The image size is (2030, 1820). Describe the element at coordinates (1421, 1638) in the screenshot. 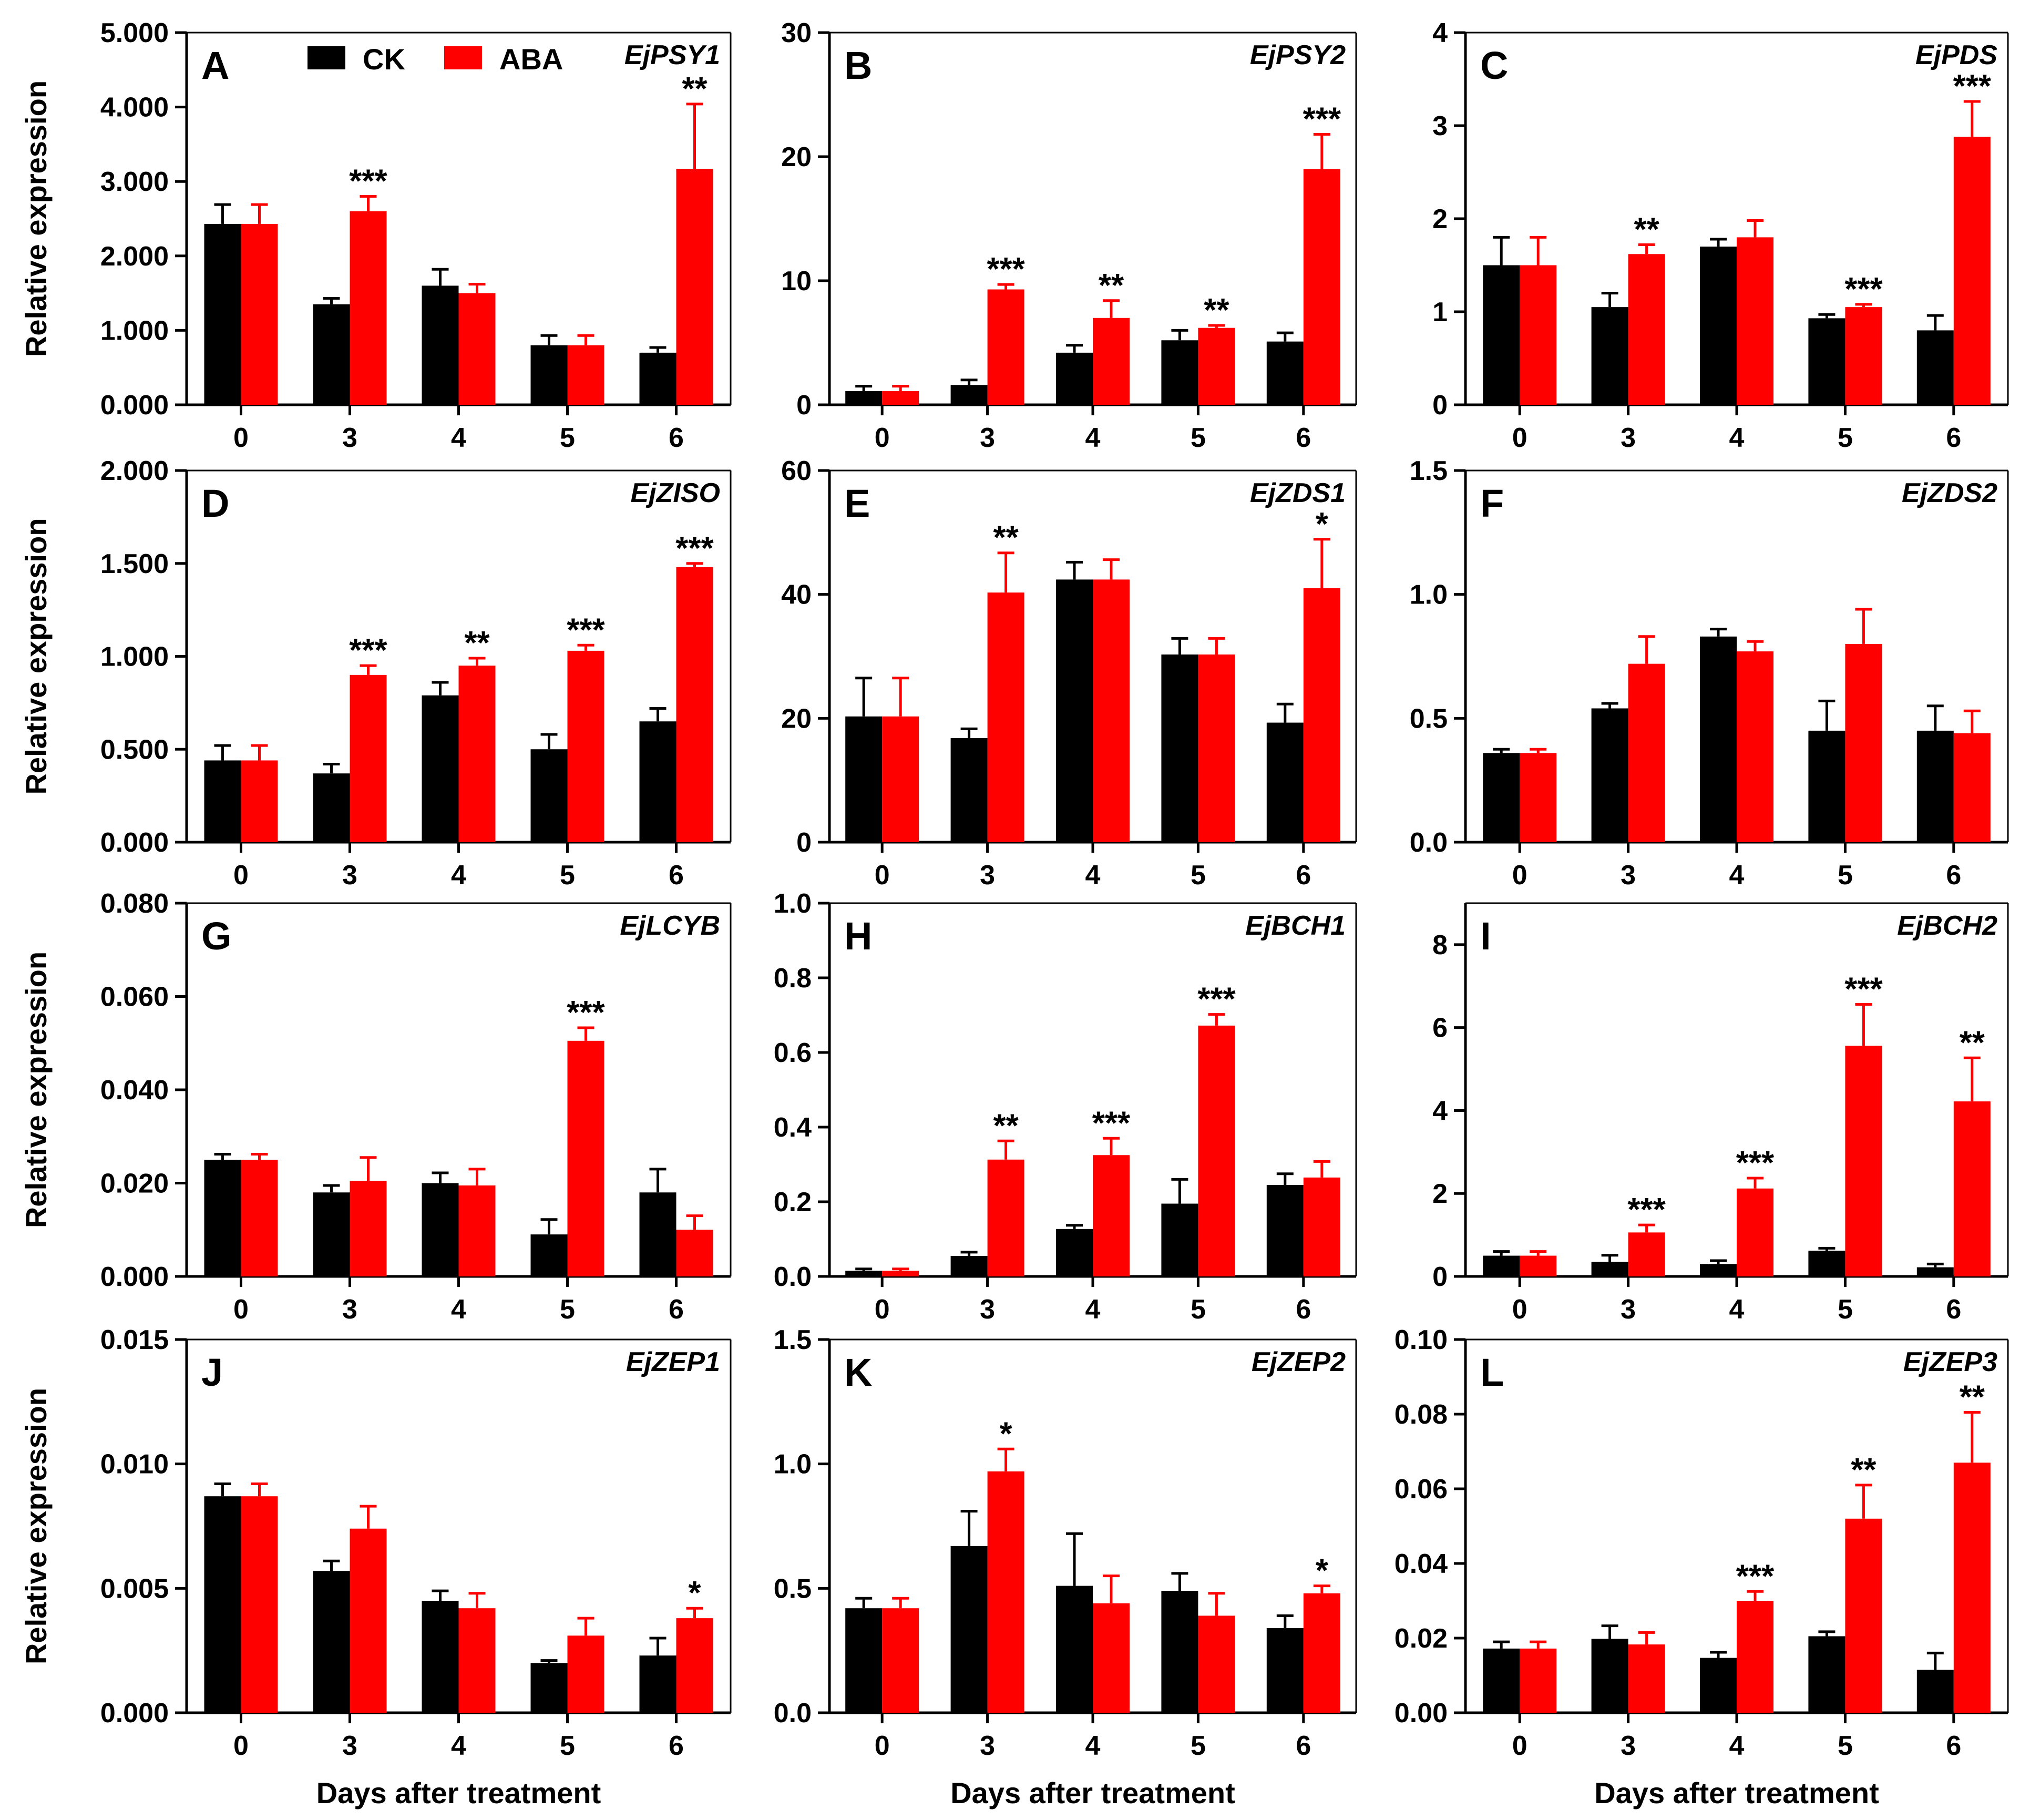

I see `y-tick-label: 0.02` at that location.